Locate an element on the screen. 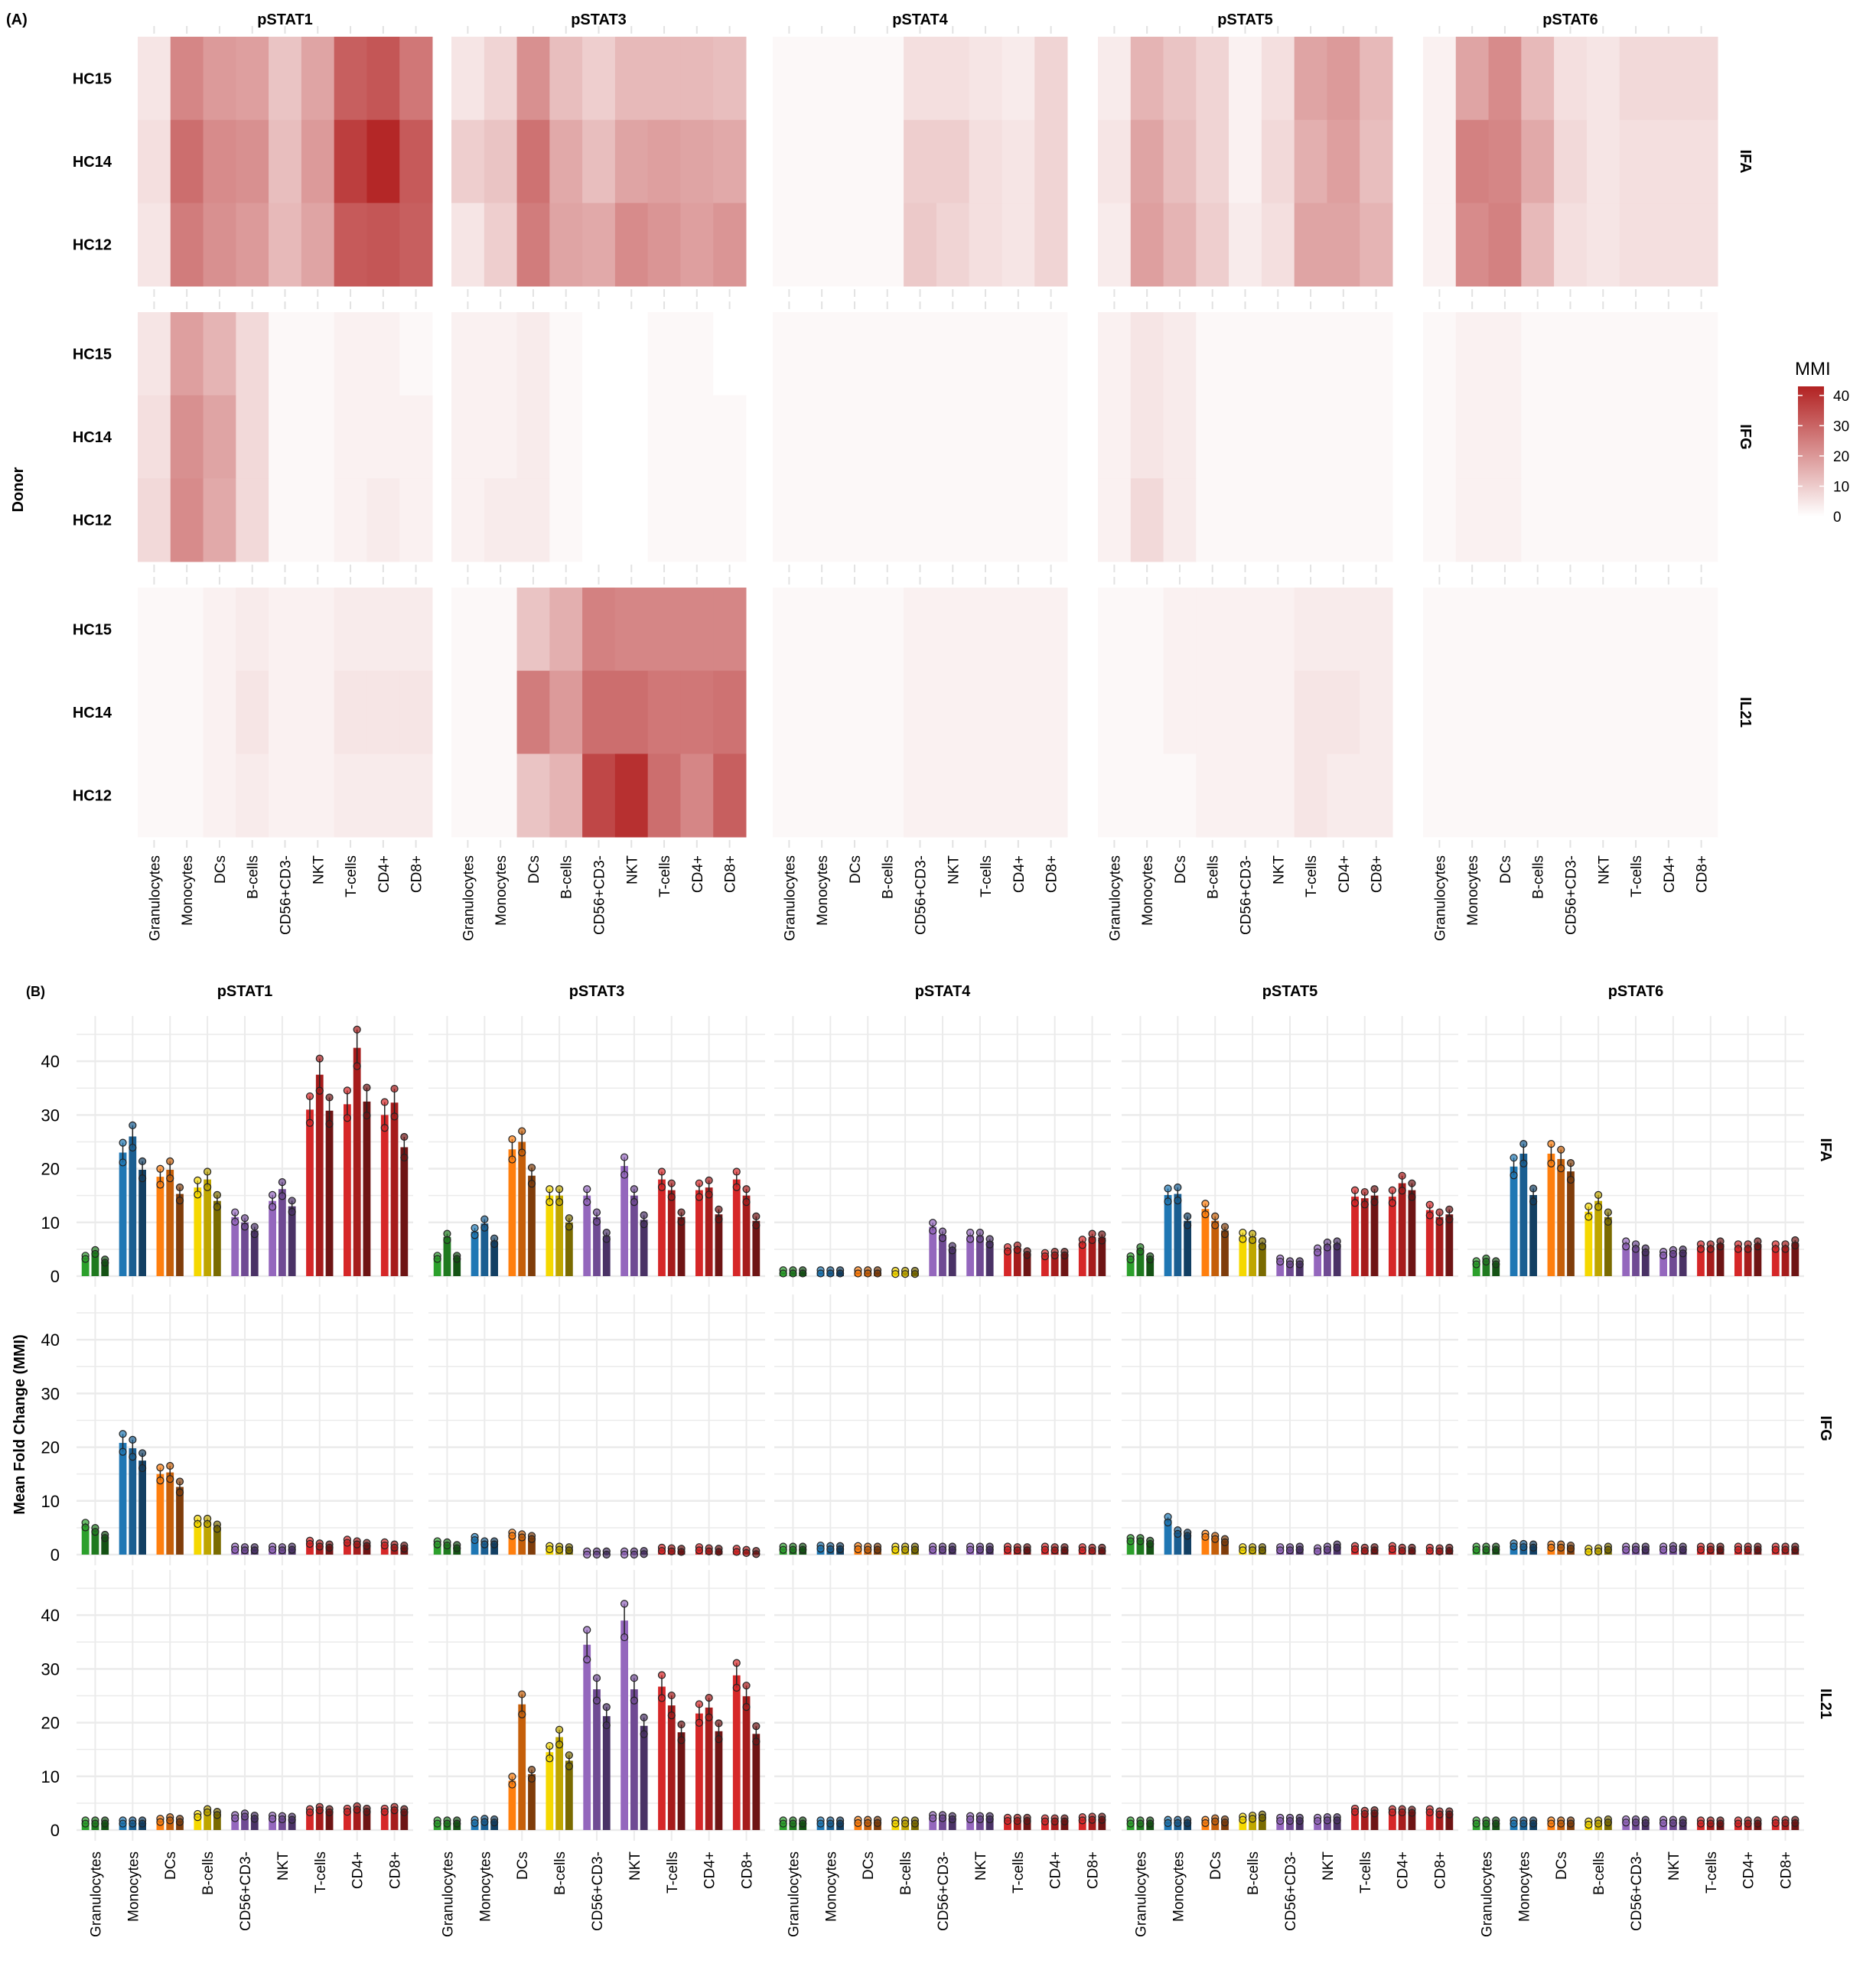 Image resolution: width=1876 pixels, height=1980 pixels. x-tick-label: NKT is located at coordinates (1279, 869).